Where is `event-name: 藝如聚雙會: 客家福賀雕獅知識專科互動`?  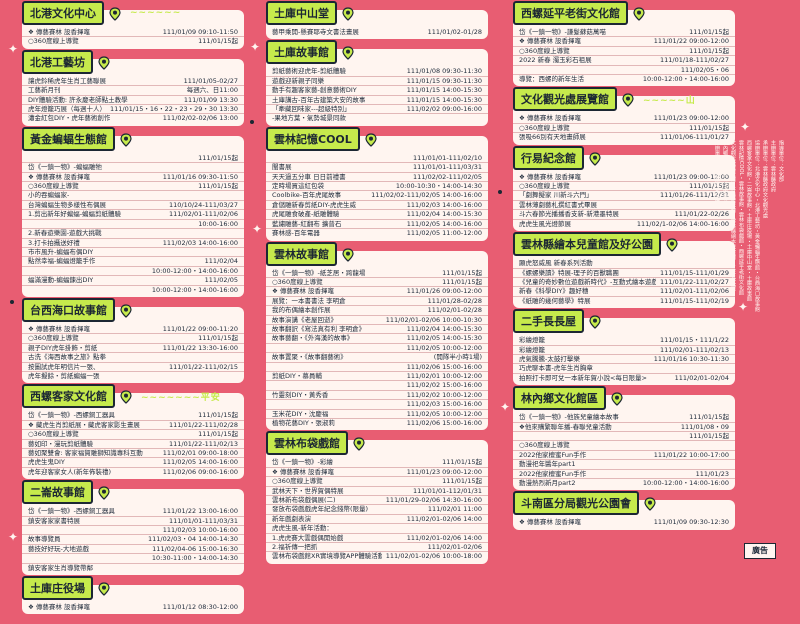
event-name: 藝如聚雙會: 客家福賀雕獅知識專科互動 is located at coordinates (85, 453).